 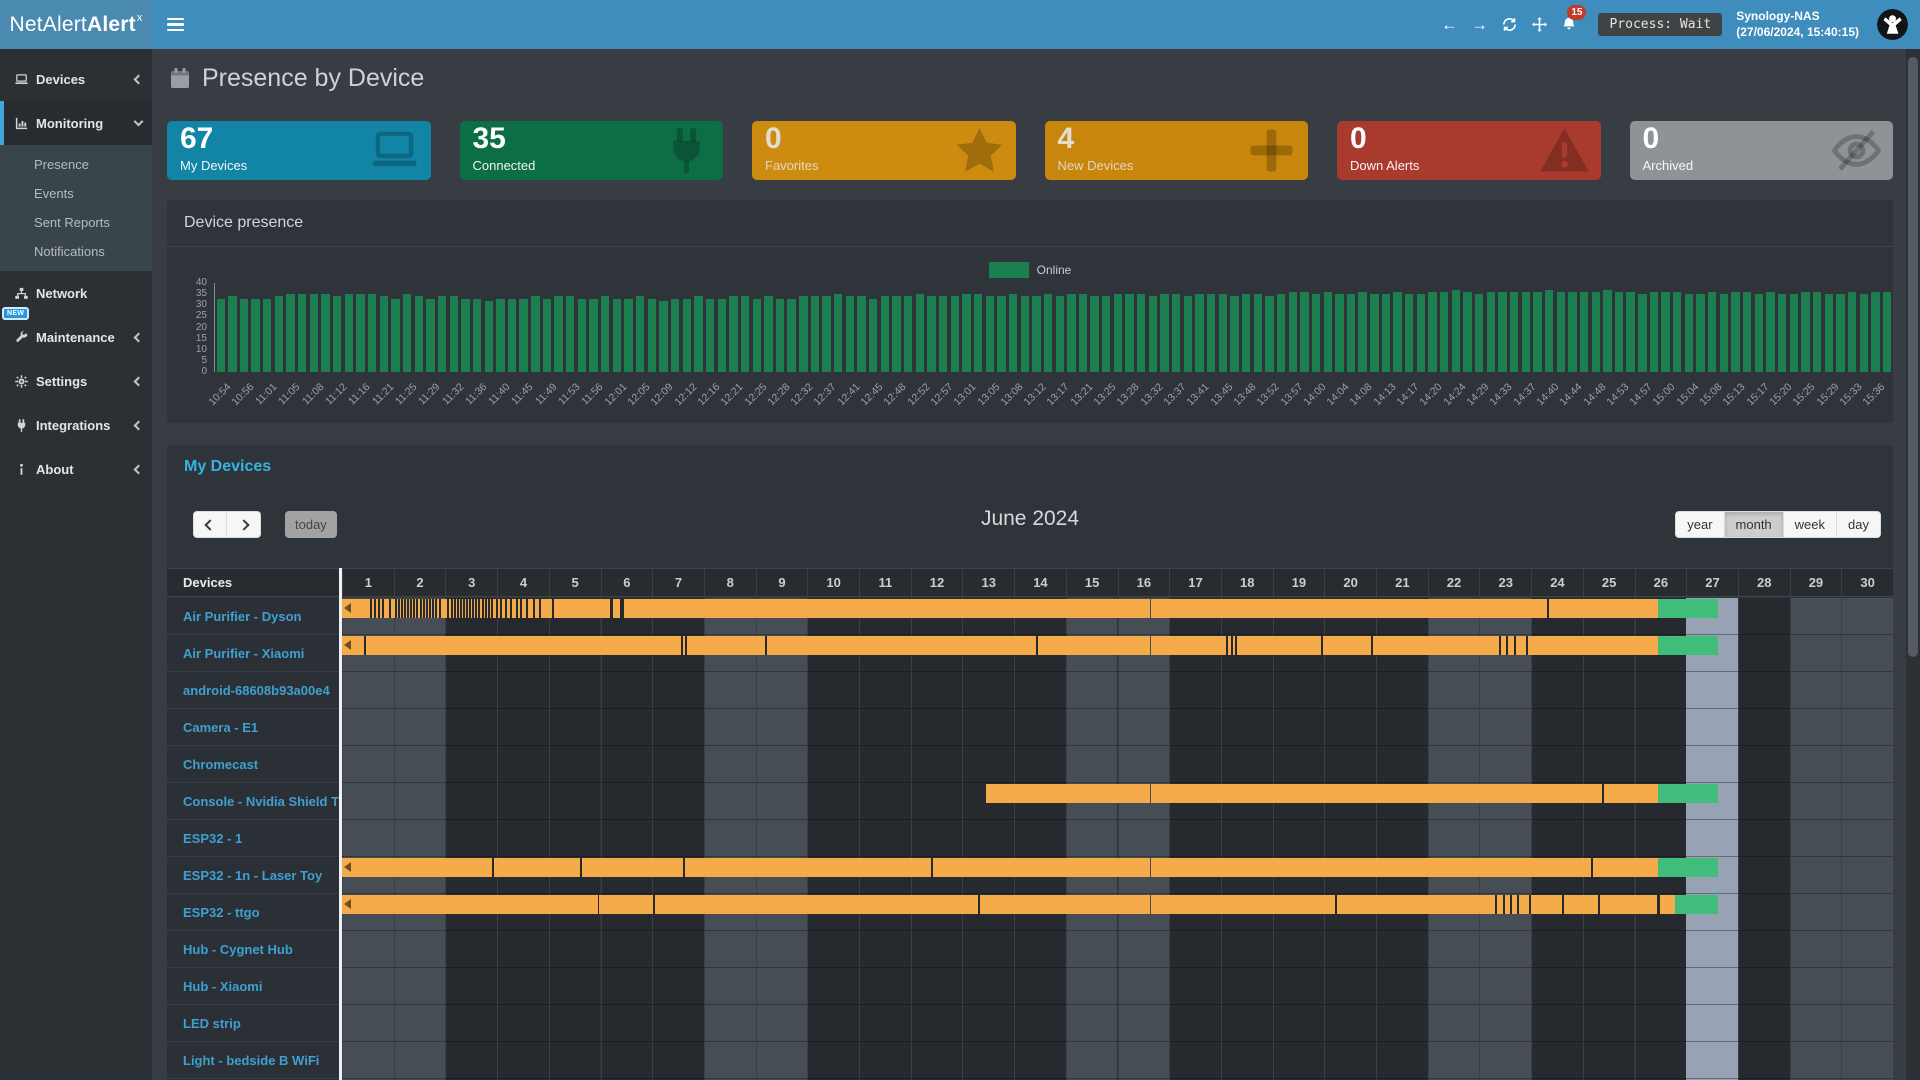 What do you see at coordinates (1810, 524) in the screenshot?
I see `view-week-button: week` at bounding box center [1810, 524].